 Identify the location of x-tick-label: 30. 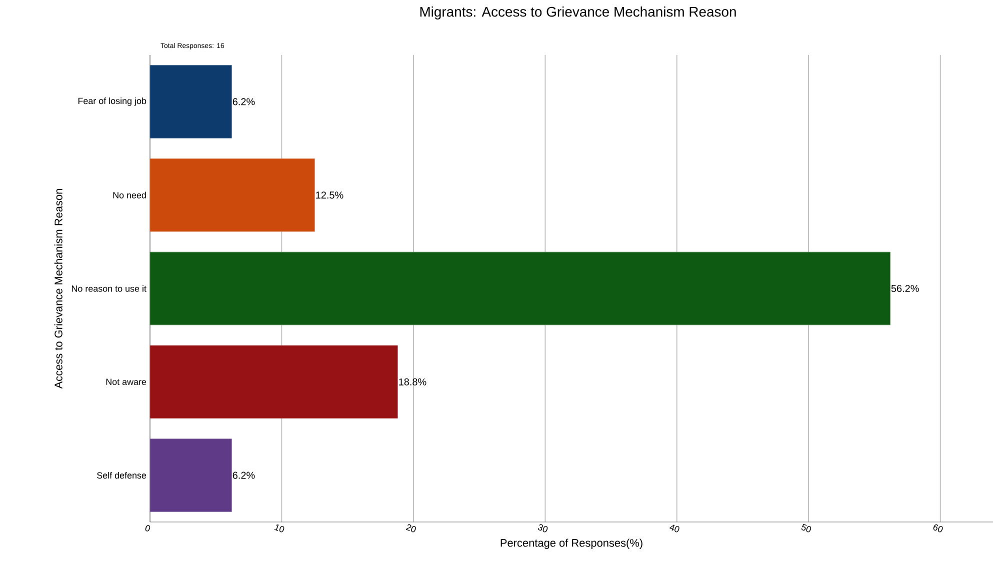
(543, 528).